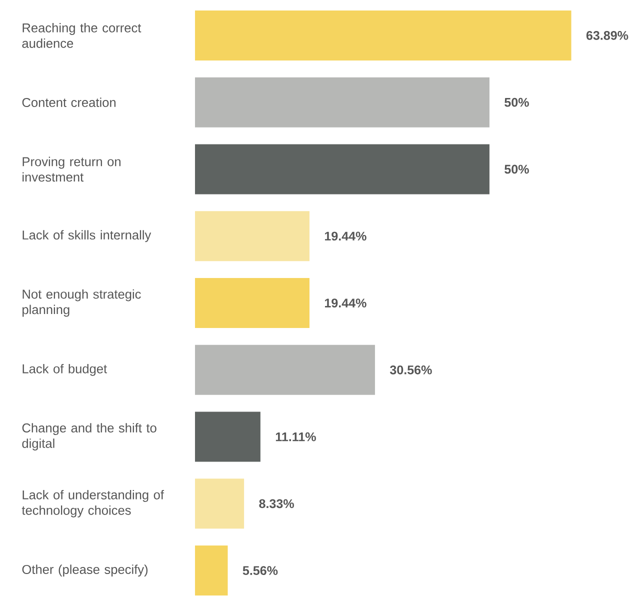 The height and width of the screenshot is (604, 639). I want to click on y-tick-label: Not enough strategic planning, so click(81, 303).